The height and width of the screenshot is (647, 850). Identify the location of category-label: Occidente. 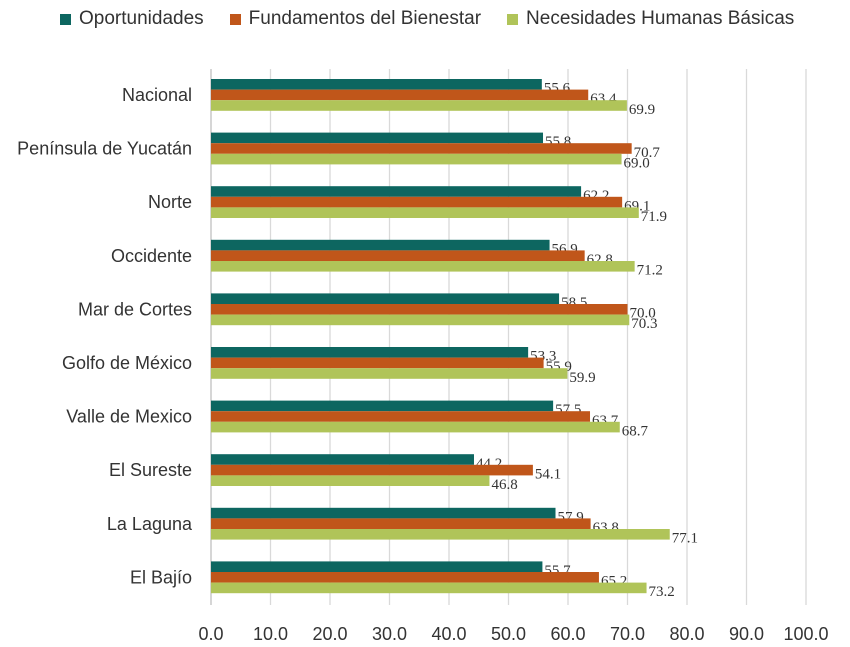
(151, 256).